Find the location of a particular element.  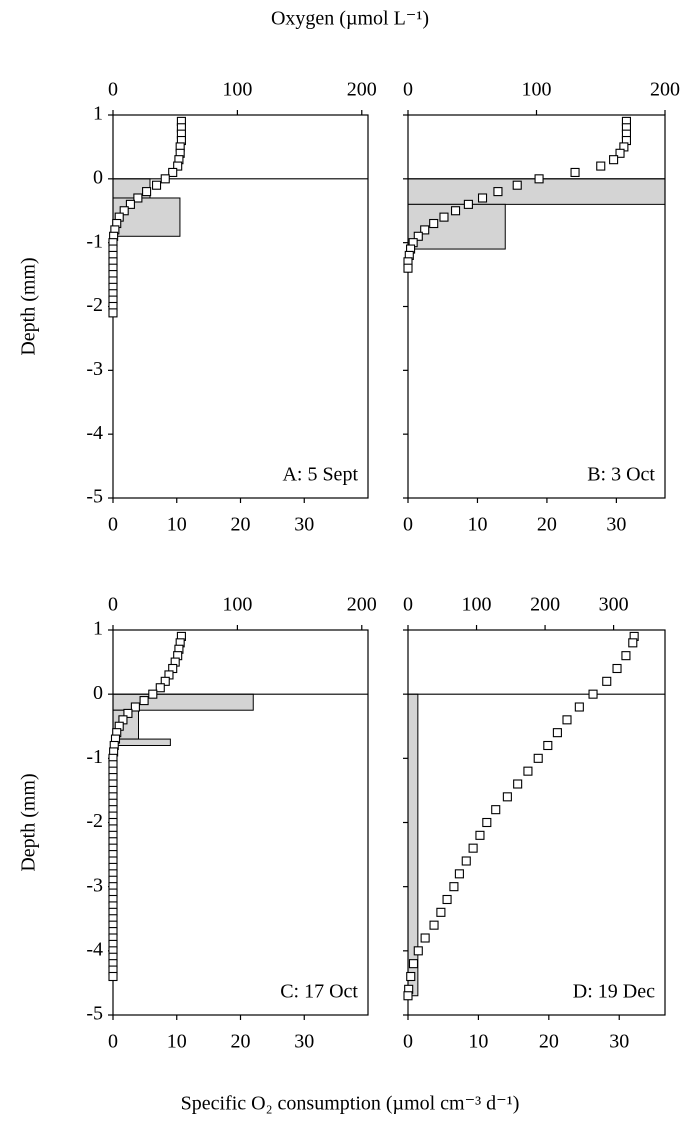

oxygen-axis-title: Oxygen (µmol L⁻¹) is located at coordinates (350, 19).